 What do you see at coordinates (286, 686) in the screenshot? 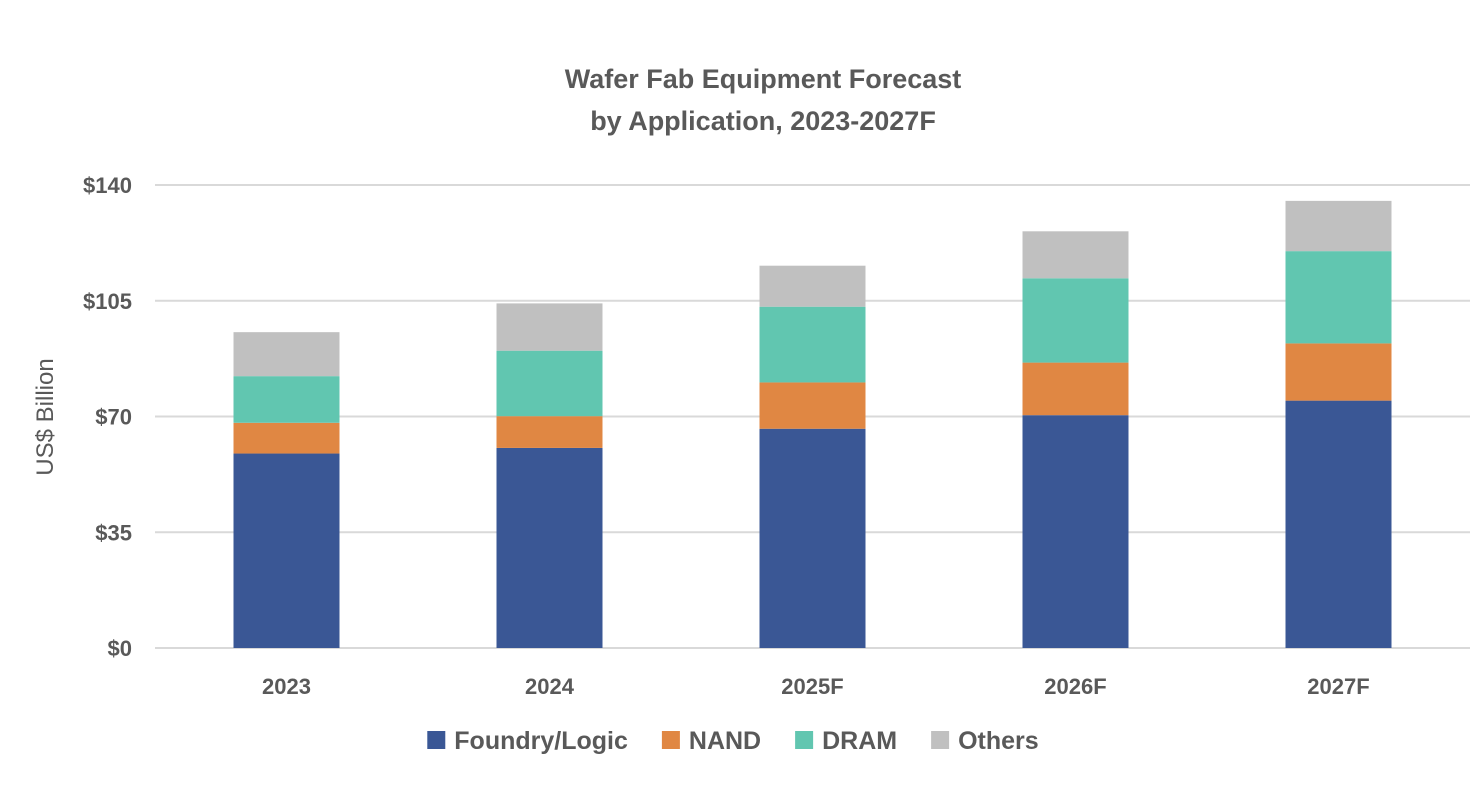
I see `x-tick-label: 2023` at bounding box center [286, 686].